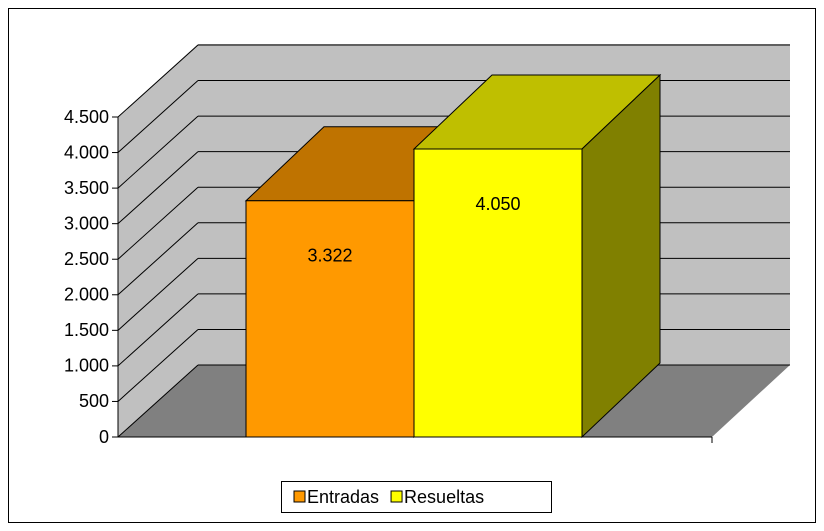  Describe the element at coordinates (86, 152) in the screenshot. I see `y-tick-label: 4.000` at that location.